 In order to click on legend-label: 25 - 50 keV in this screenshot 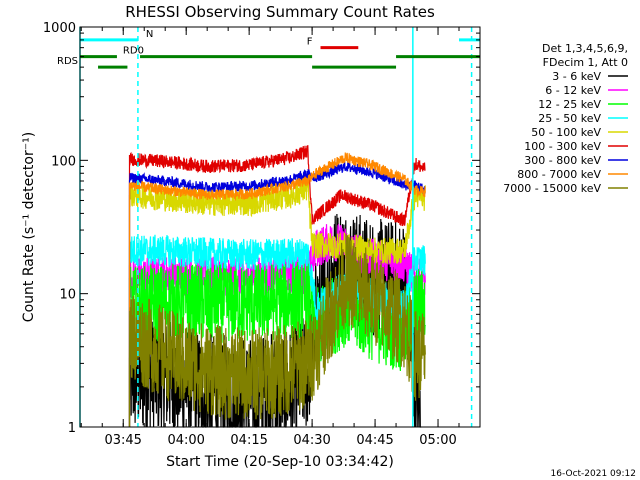, I will do `click(569, 118)`.